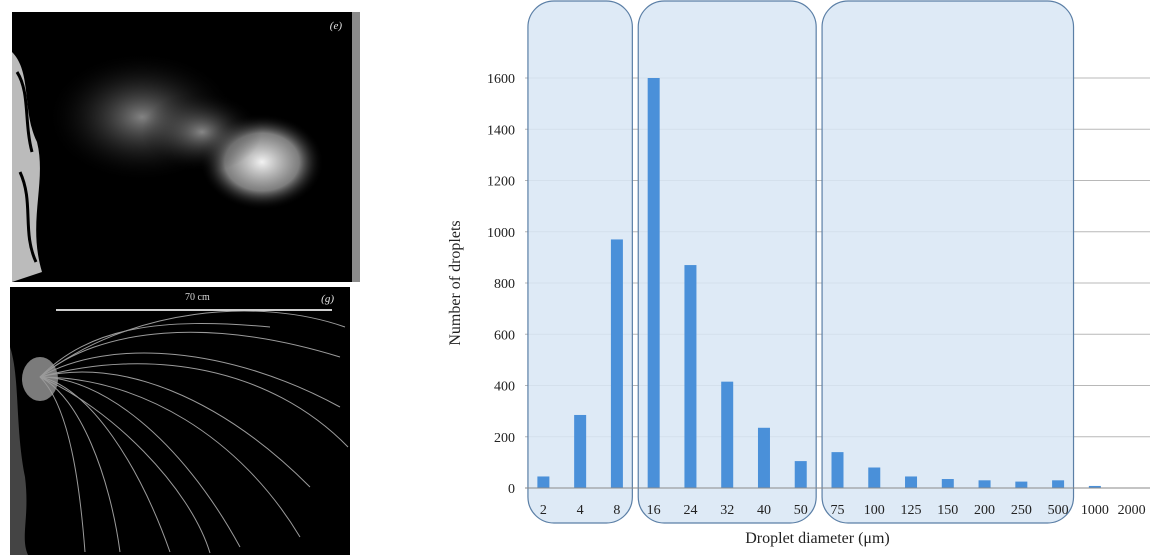 The height and width of the screenshot is (558, 1157). What do you see at coordinates (911, 510) in the screenshot?
I see `x-tick-label: 125` at bounding box center [911, 510].